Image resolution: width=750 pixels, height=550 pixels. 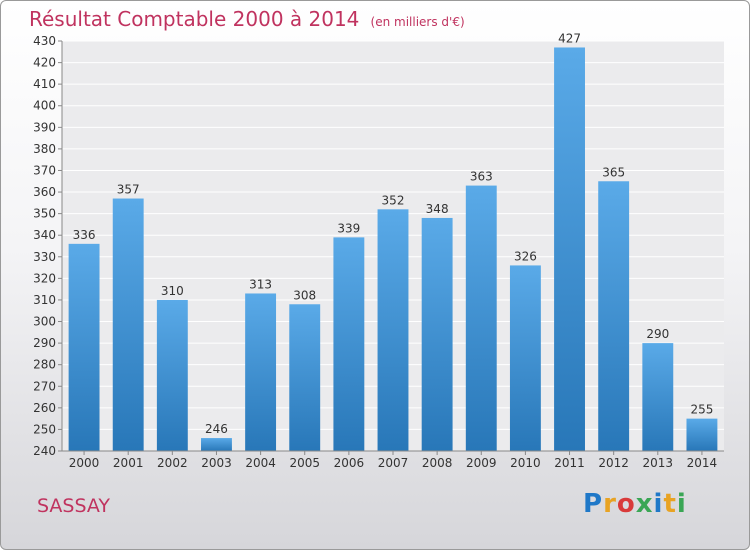 I want to click on bar-2014, so click(x=702, y=434).